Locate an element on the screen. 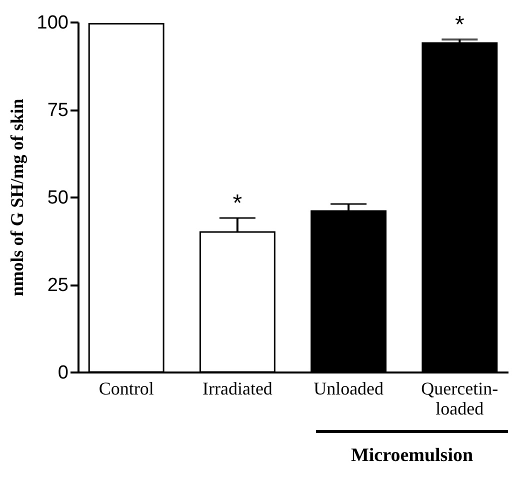 Image resolution: width=512 pixels, height=483 pixels. y-tick-label: 75 is located at coordinates (57, 110).